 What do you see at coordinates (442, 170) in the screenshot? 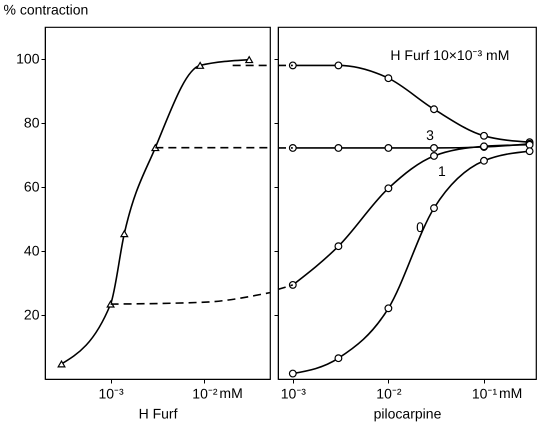
I see `series-label: 1` at bounding box center [442, 170].